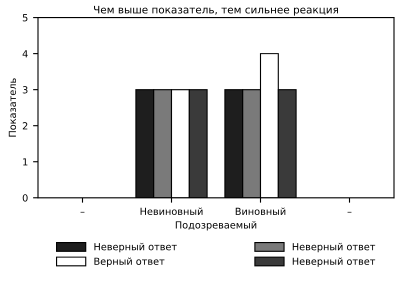 This screenshot has height=293, width=400. I want to click on legend-label: Верный ответ, so click(129, 262).